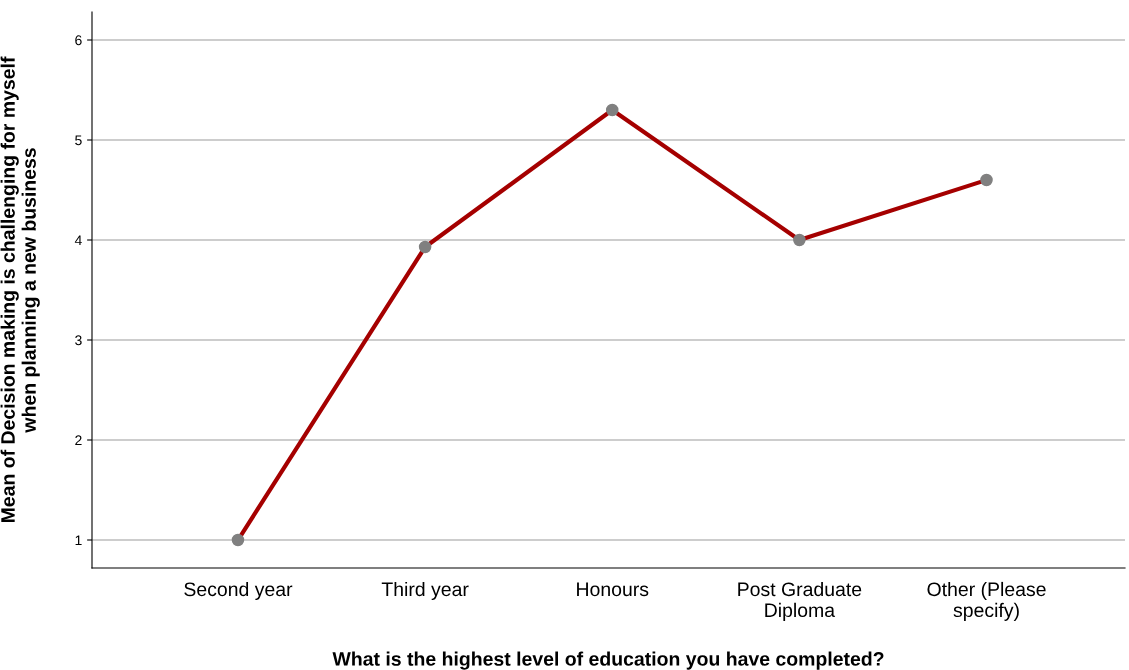  Describe the element at coordinates (425, 591) in the screenshot. I see `x-tick-label: Third year` at that location.